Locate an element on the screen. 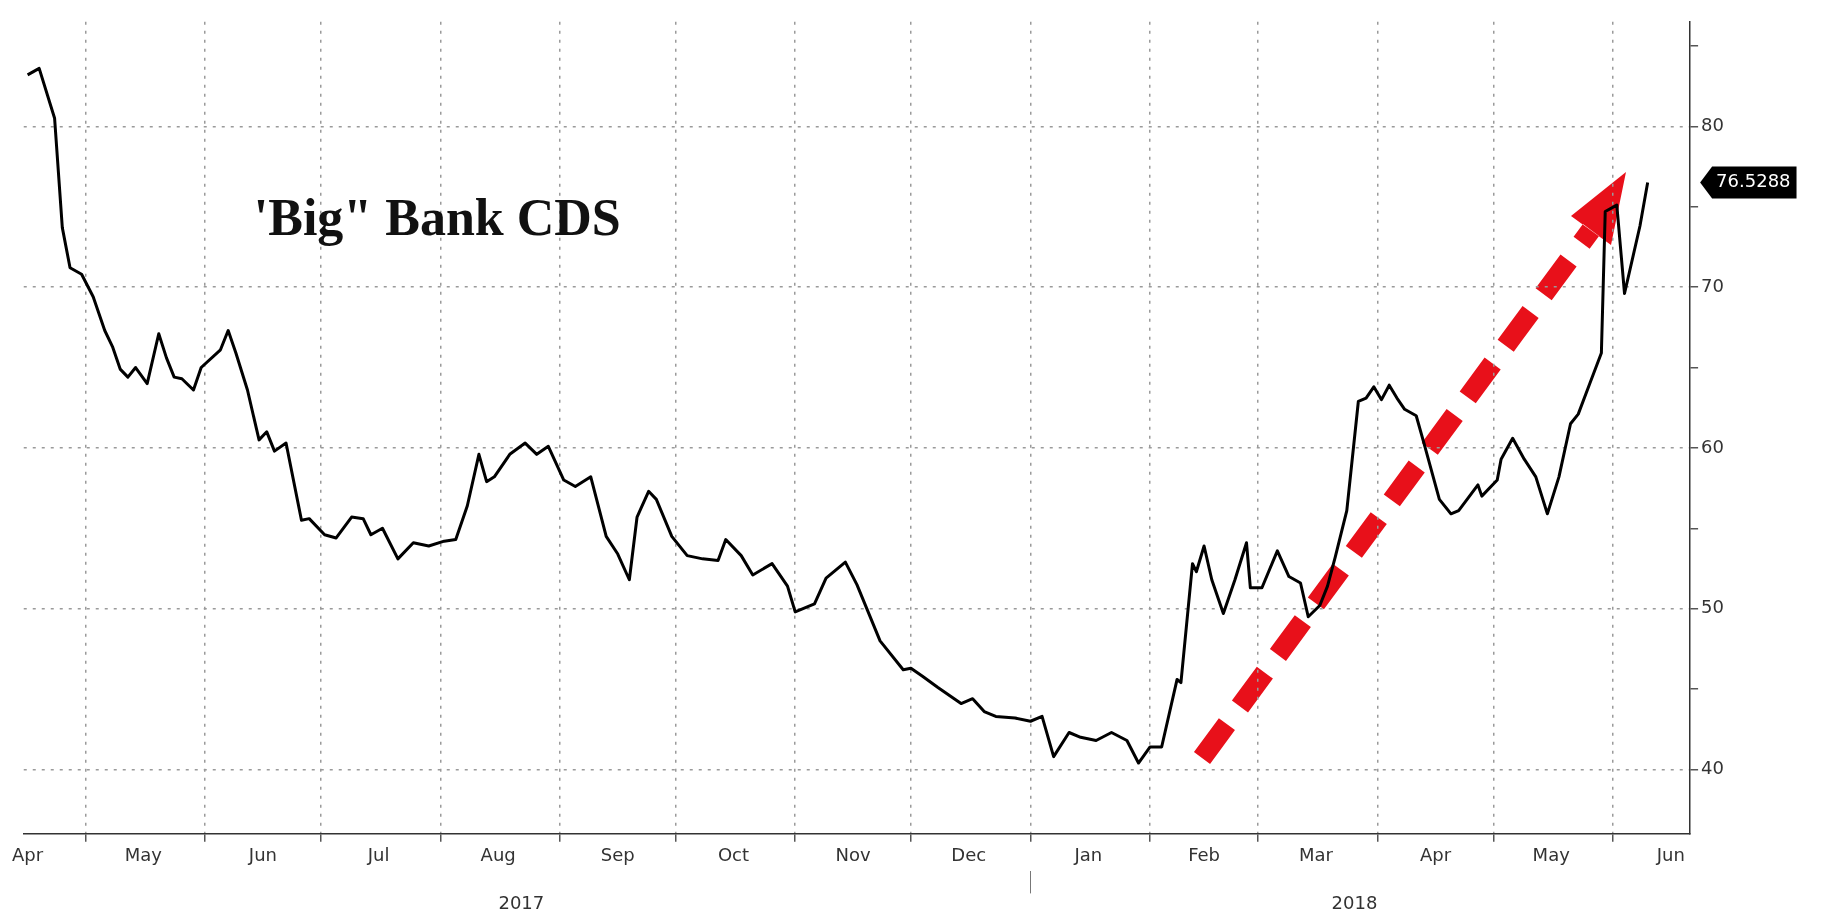 The height and width of the screenshot is (923, 1845). x-tick-label: Feb is located at coordinates (1204, 855).